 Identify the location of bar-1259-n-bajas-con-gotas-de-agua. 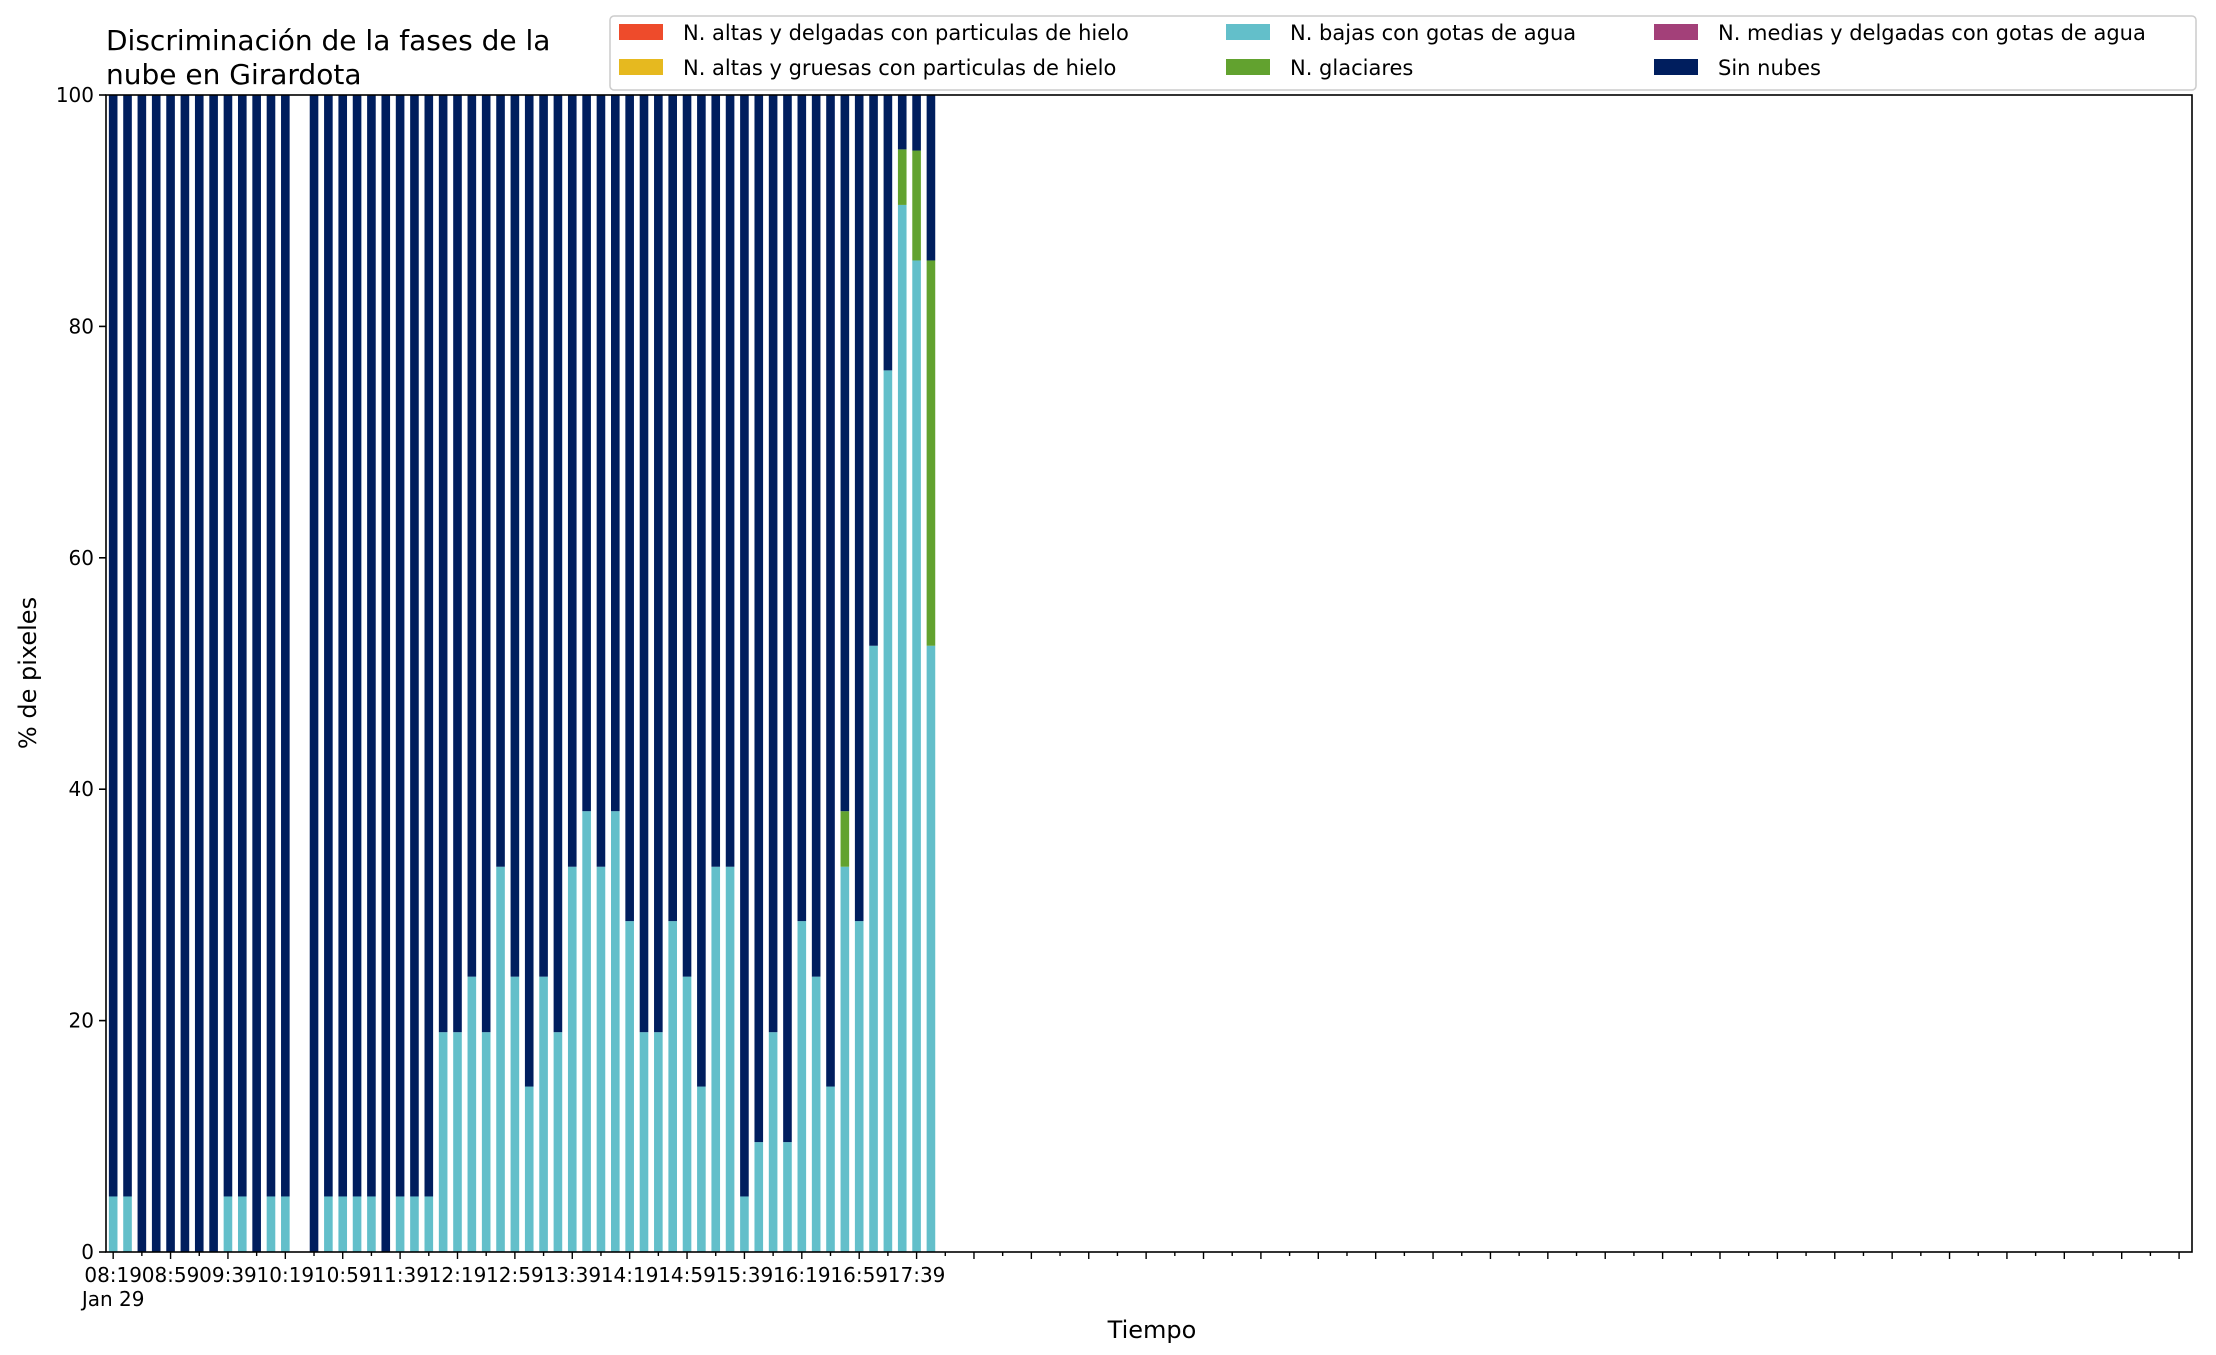
(515, 1114).